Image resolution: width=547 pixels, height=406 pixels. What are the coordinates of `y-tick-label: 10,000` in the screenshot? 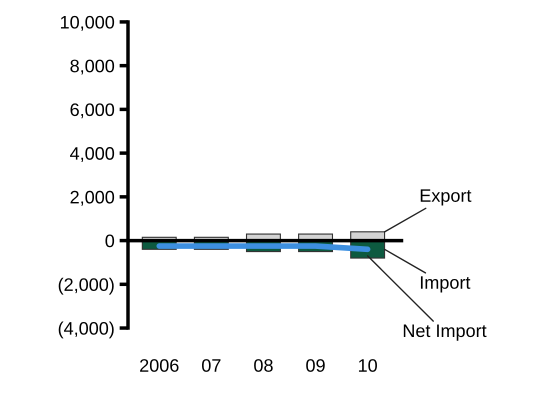 It's located at (87, 23).